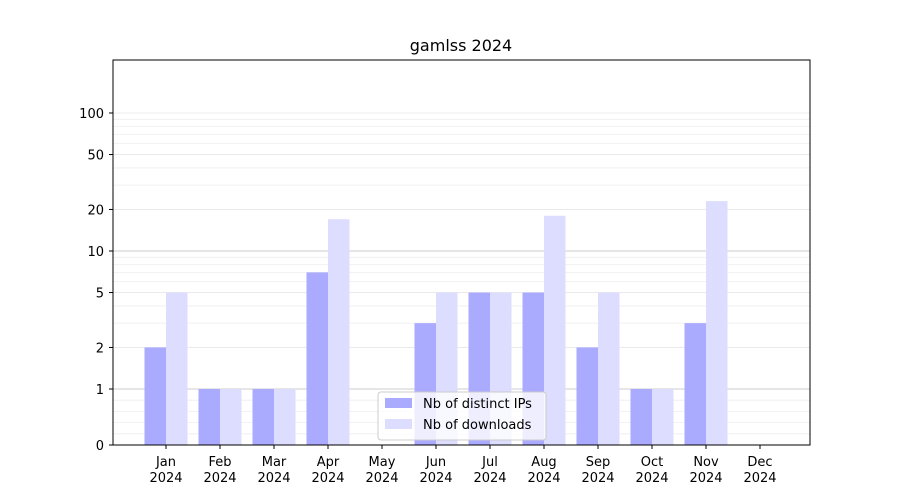 Image resolution: width=900 pixels, height=500 pixels. Describe the element at coordinates (598, 462) in the screenshot. I see `x-tick-label-month: Sep` at that location.